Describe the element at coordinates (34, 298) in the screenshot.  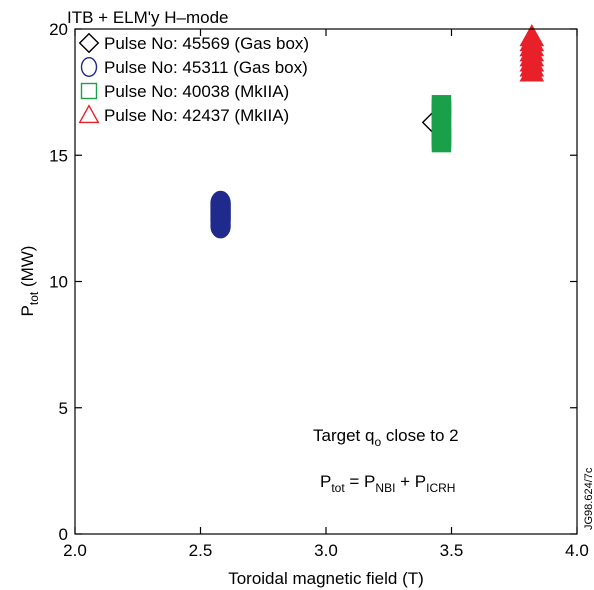
I see `y-axis-label-subscript: tot` at that location.